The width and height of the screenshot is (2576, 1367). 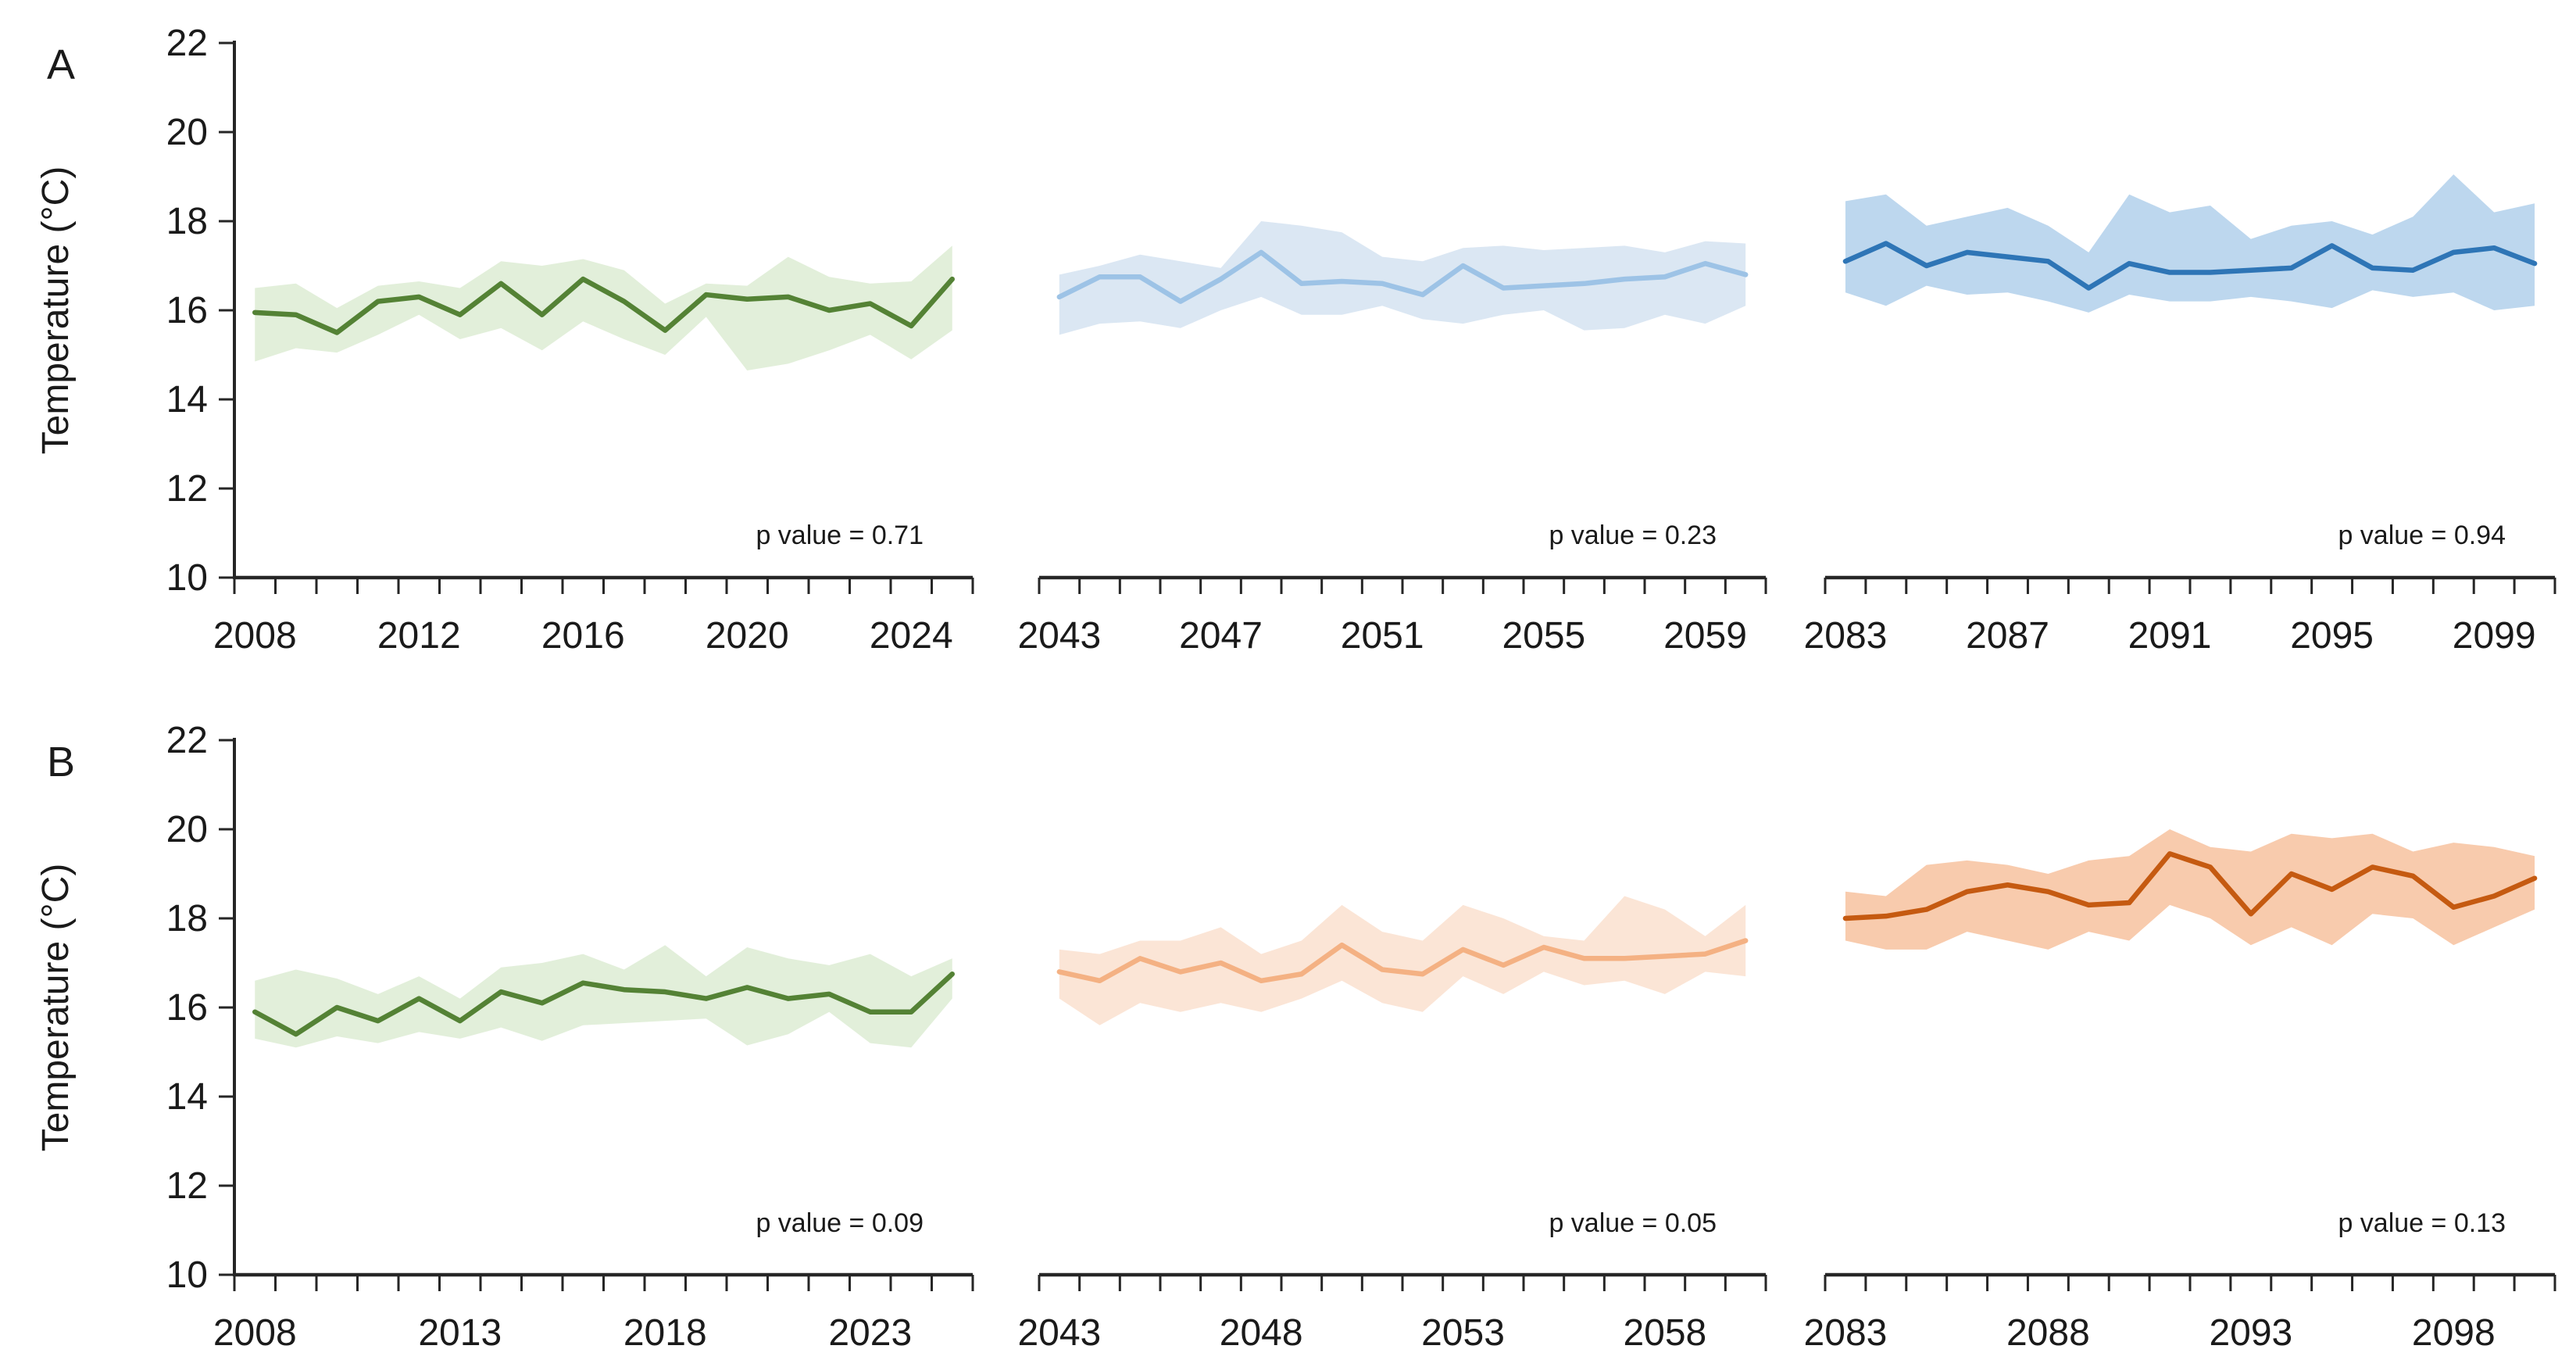 What do you see at coordinates (665, 1333) in the screenshot?
I see `x-tick-label: 2018` at bounding box center [665, 1333].